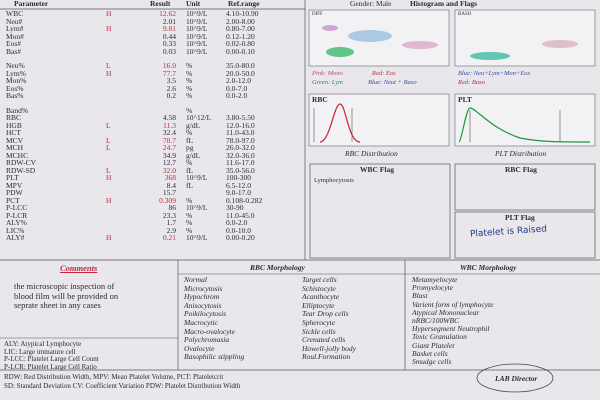 This screenshot has width=600, height=400. Describe the element at coordinates (240, 147) in the screenshot. I see `ref-range: 26.0-32.0` at that location.